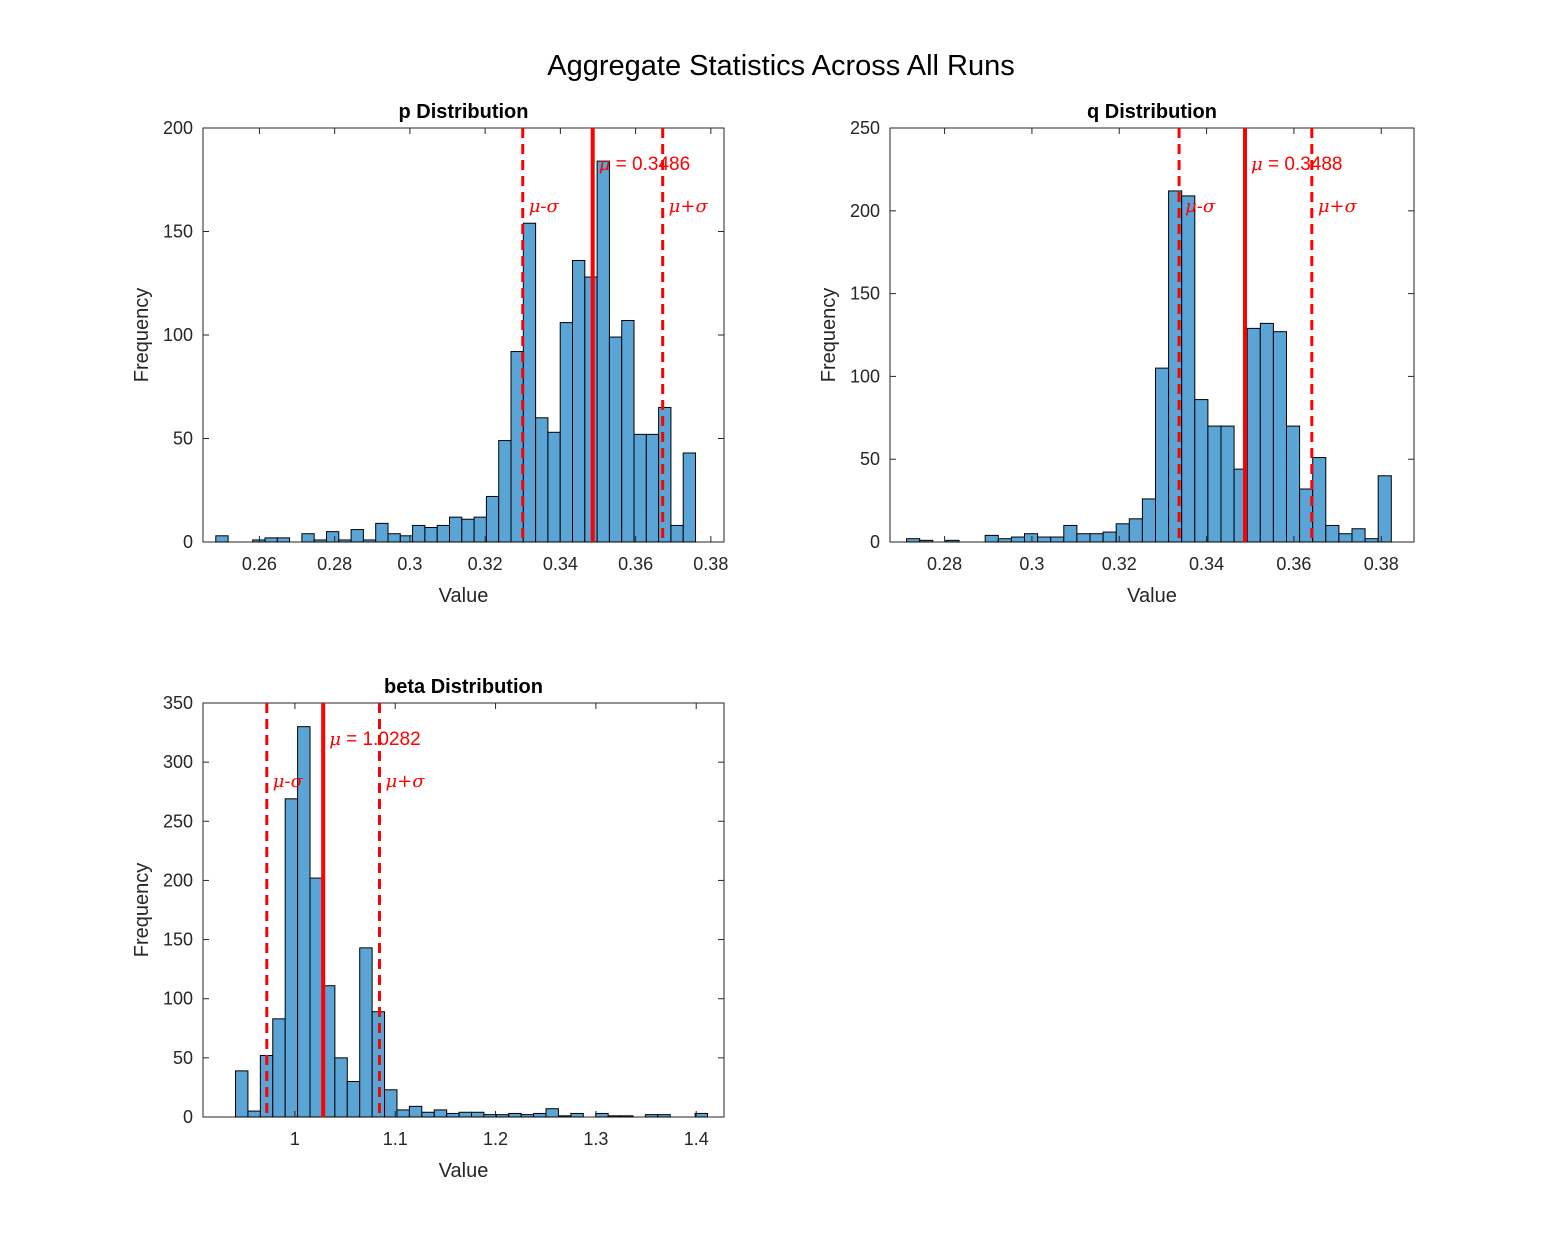 This screenshot has height=1250, width=1563. Describe the element at coordinates (178, 999) in the screenshot. I see `beta-ytick-label: 100` at that location.